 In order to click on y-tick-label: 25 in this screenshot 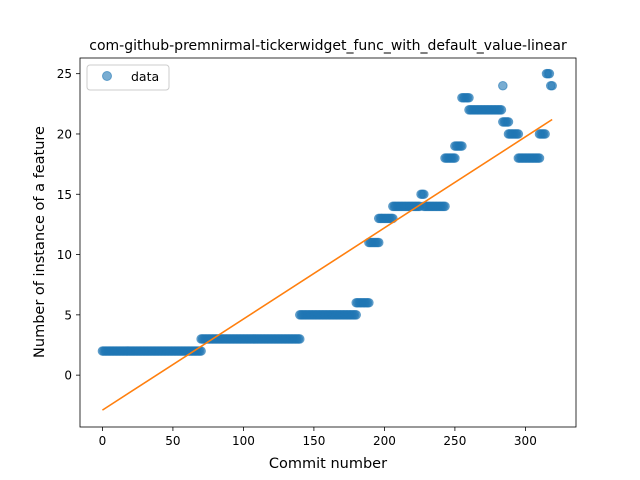, I will do `click(64, 74)`.